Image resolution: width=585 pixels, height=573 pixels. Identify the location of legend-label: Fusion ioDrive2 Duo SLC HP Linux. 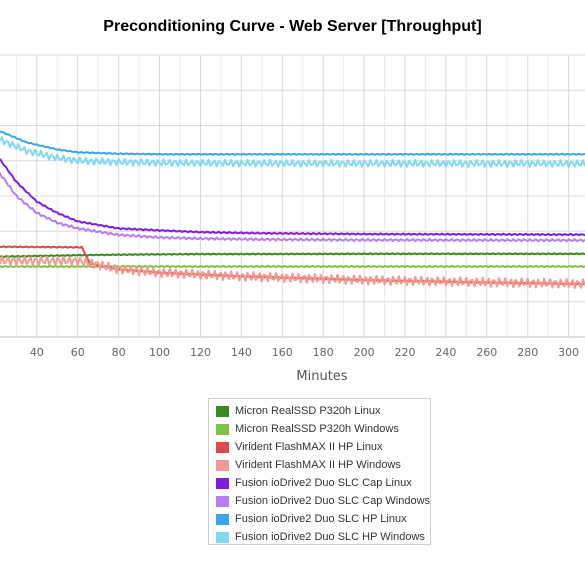
(321, 519).